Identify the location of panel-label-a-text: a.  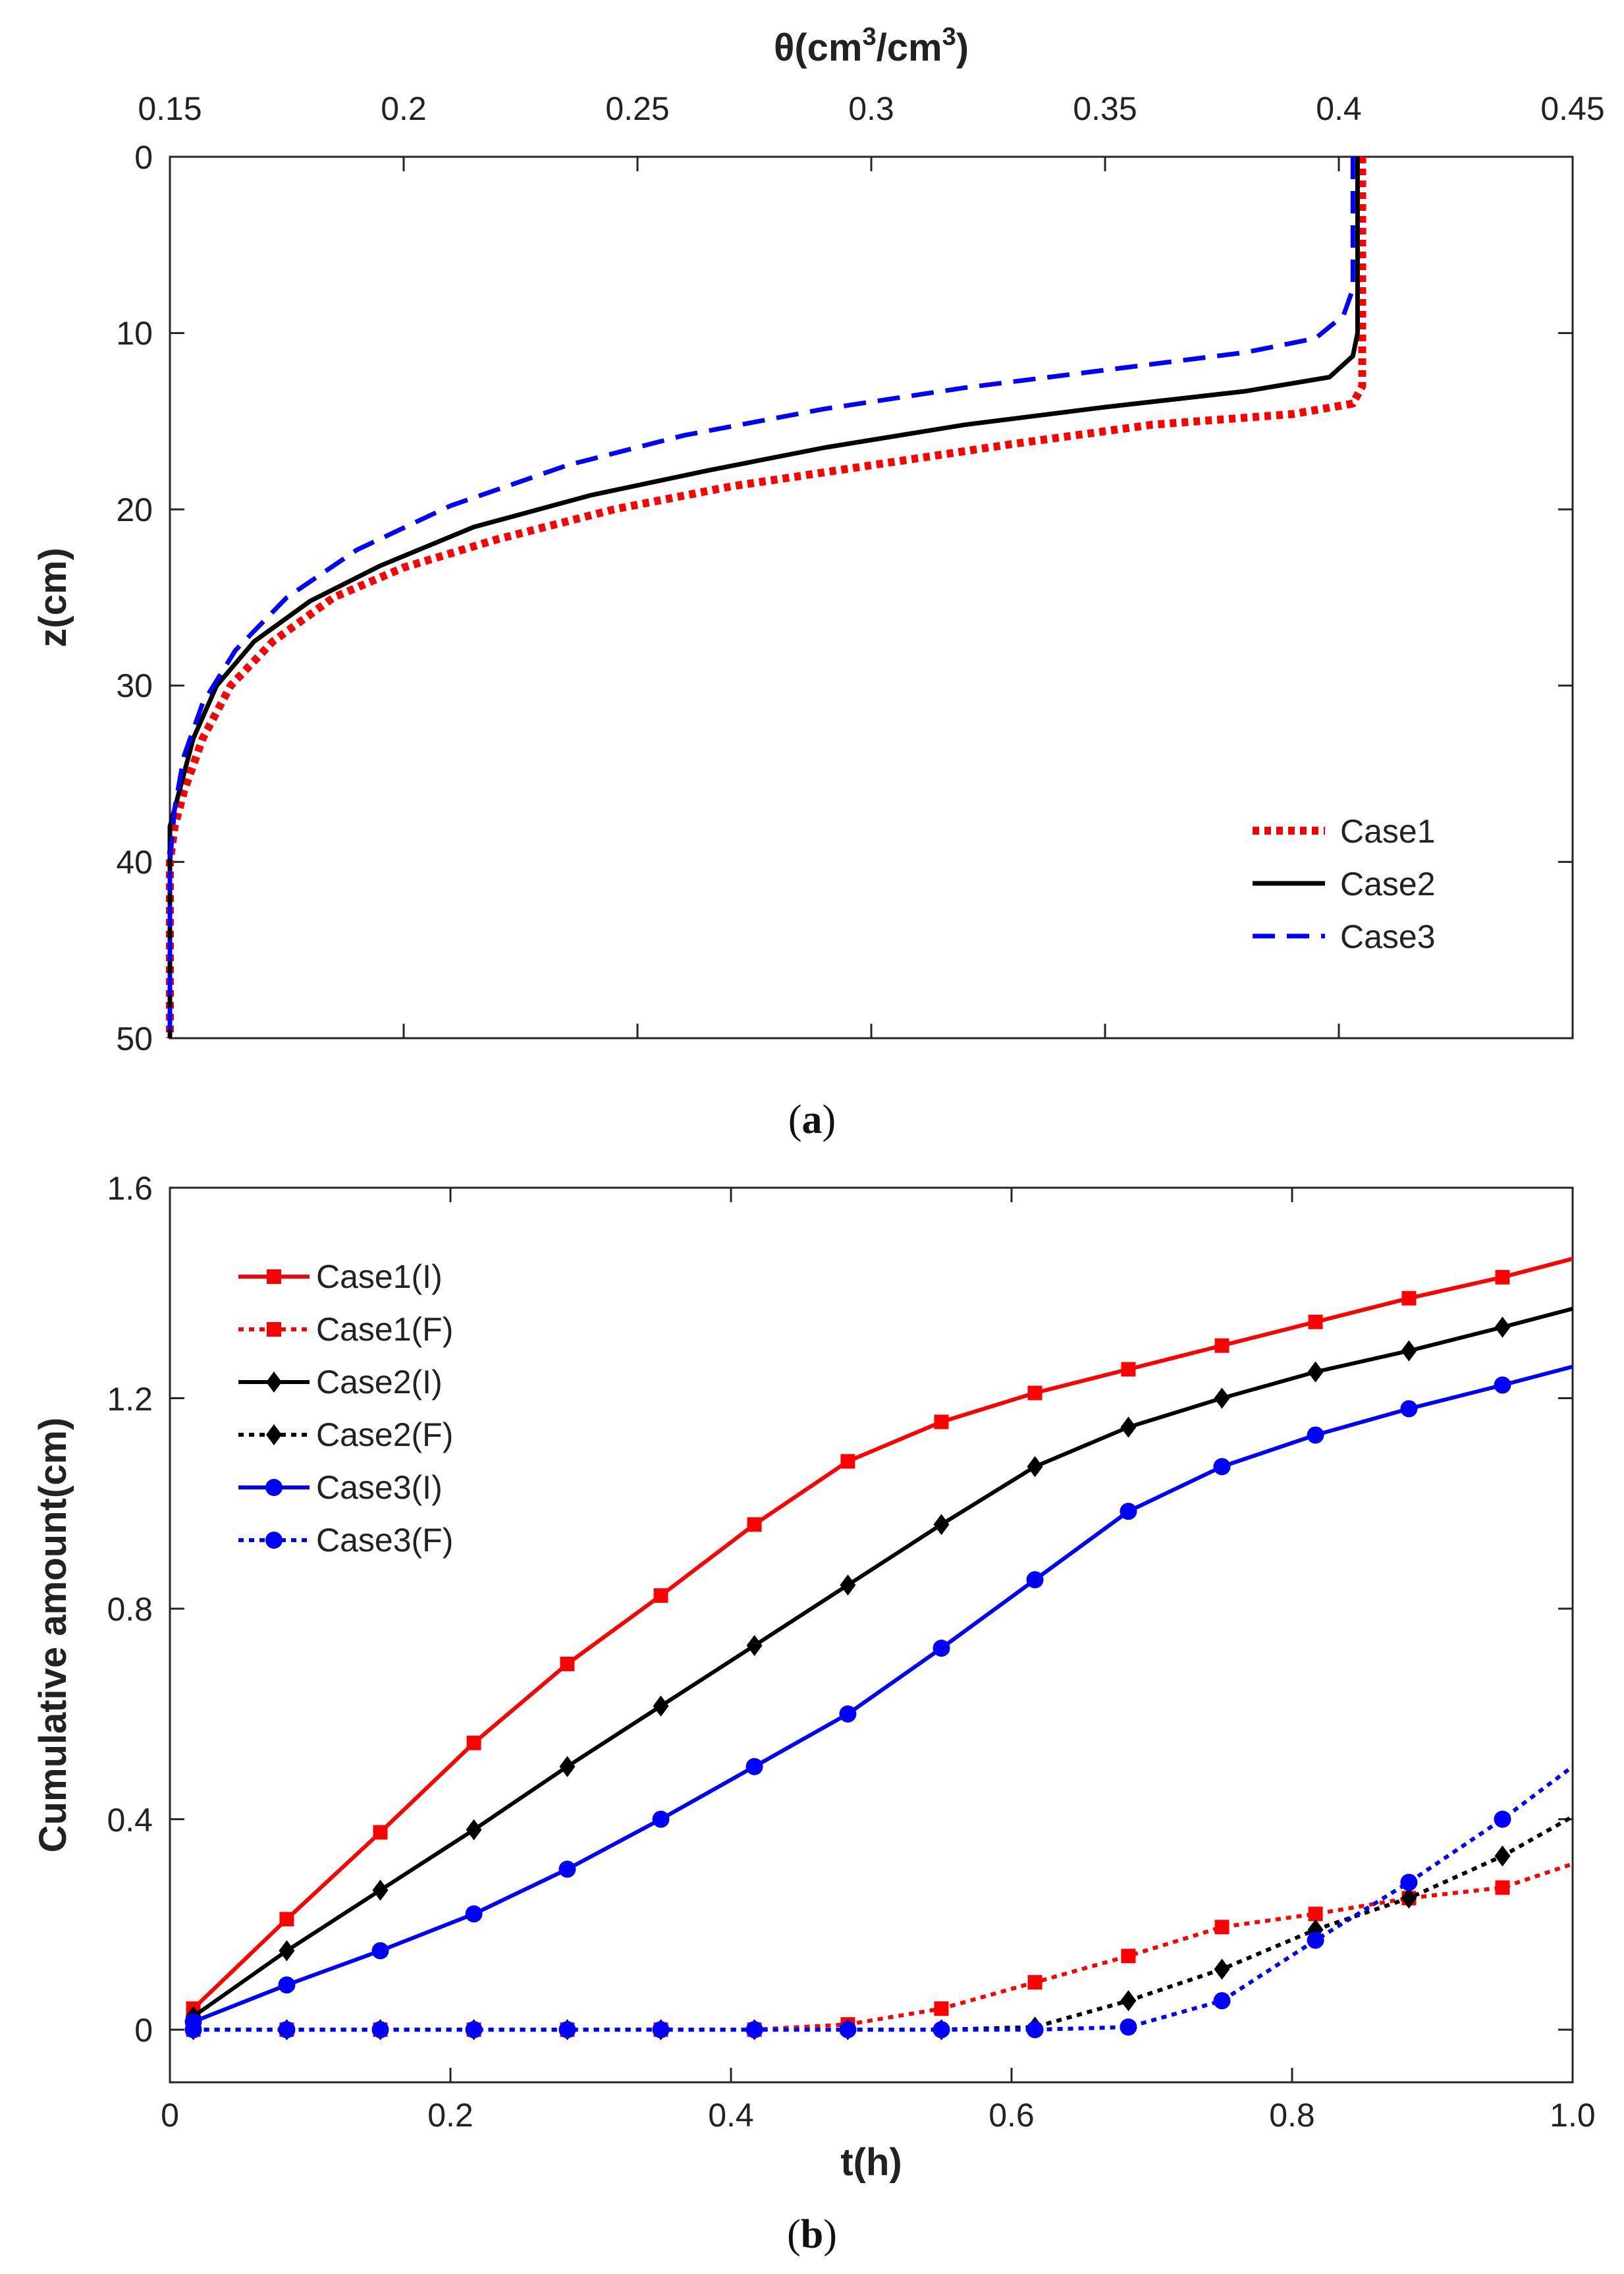
(813, 1119).